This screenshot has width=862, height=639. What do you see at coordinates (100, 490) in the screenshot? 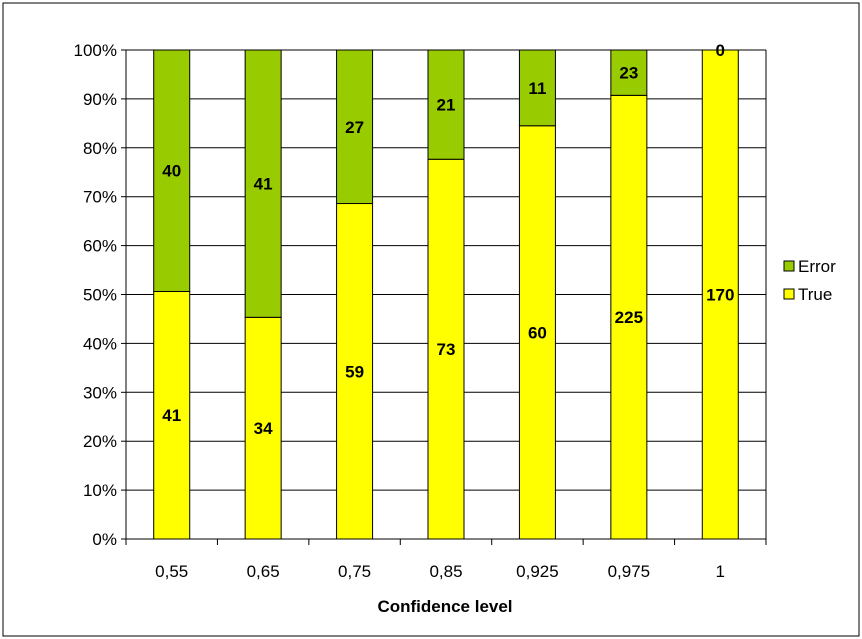
I see `y-tick-label: 10%` at bounding box center [100, 490].